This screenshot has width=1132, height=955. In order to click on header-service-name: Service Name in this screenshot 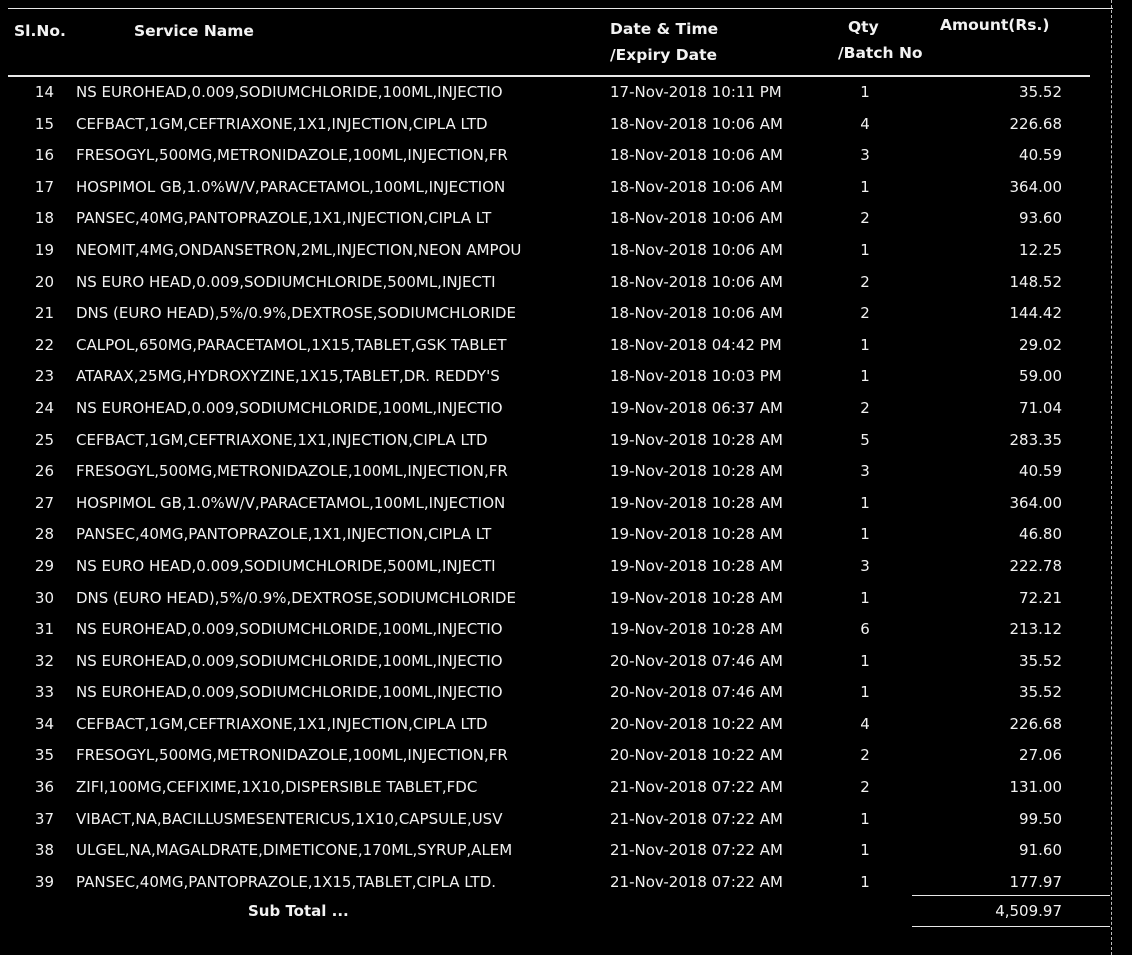, I will do `click(194, 31)`.